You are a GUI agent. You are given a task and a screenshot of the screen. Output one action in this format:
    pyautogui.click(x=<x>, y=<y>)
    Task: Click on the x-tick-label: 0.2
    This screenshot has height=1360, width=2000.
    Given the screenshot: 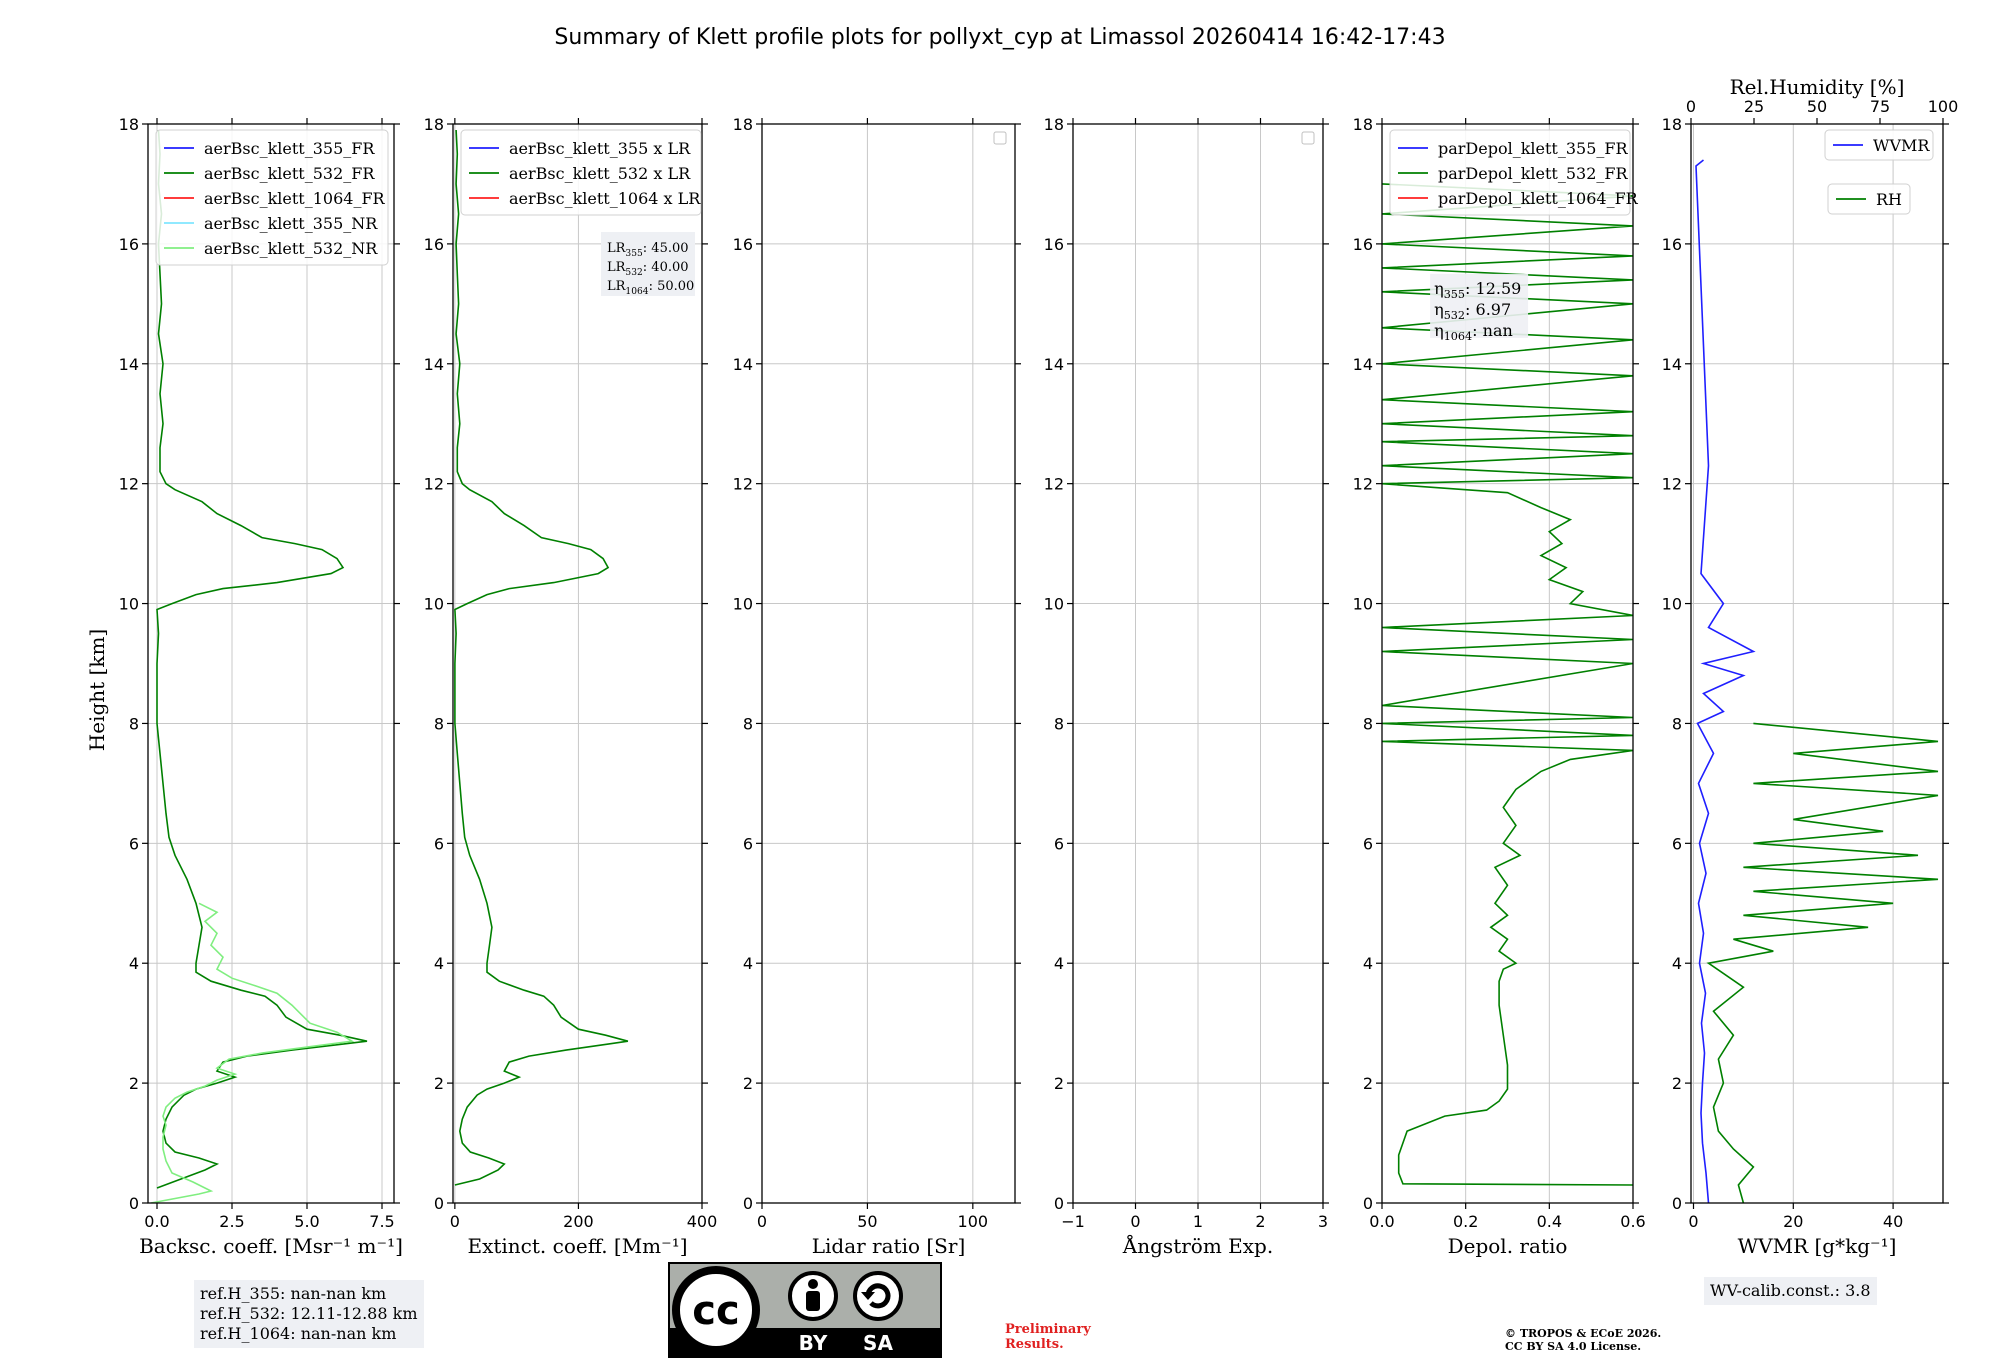 What is the action you would take?
    pyautogui.click(x=1465, y=1221)
    